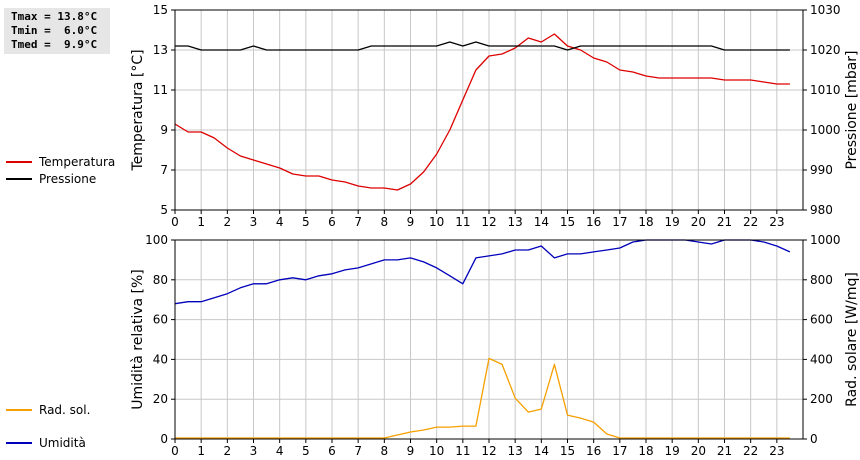 The width and height of the screenshot is (860, 460). Describe the element at coordinates (821, 210) in the screenshot. I see `y-tick-label-right: 980` at that location.